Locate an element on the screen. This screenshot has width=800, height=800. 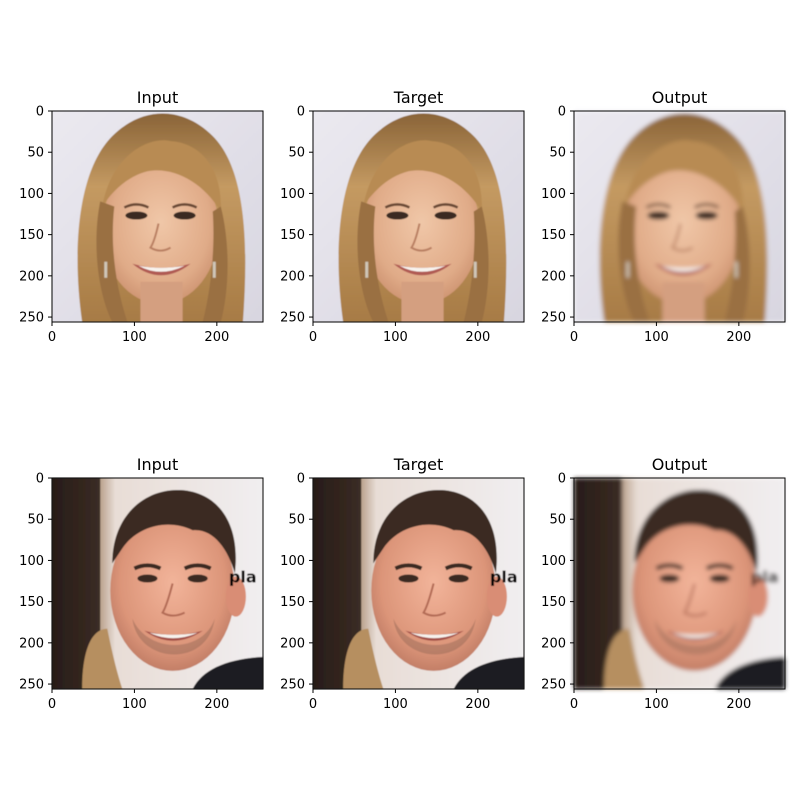
panel-output-row-2: Output 0 50 100 150 200 250 0 100 200 is located at coordinates (663, 583).